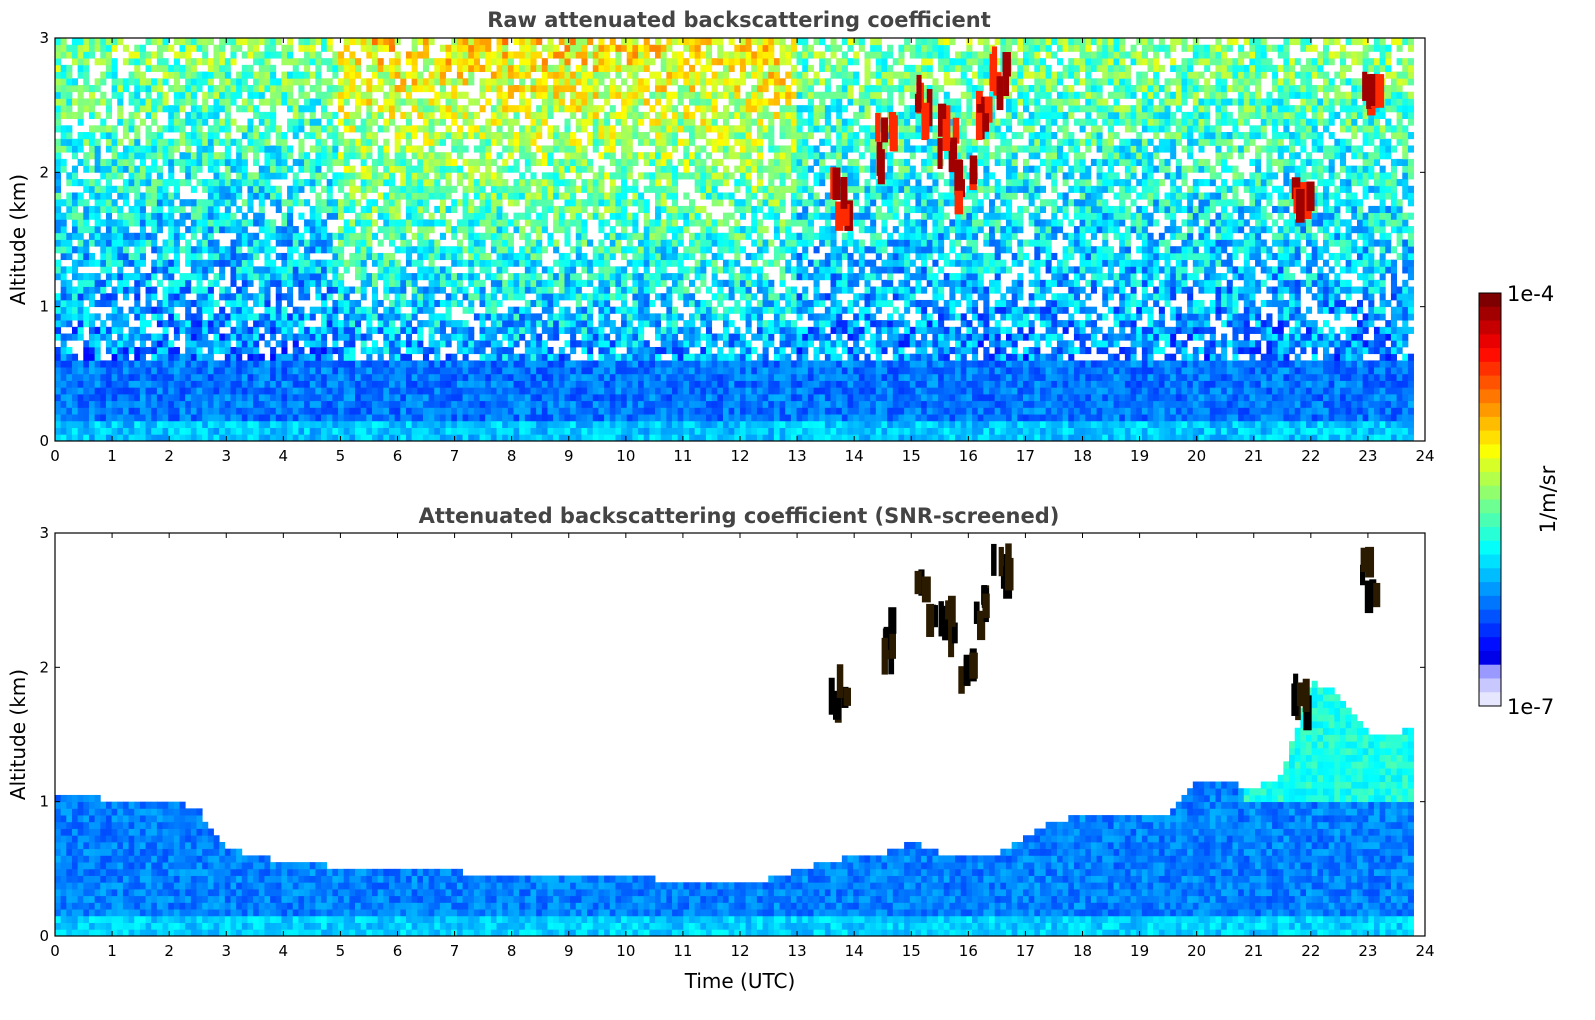  Describe the element at coordinates (1310, 456) in the screenshot. I see `x-tick-label: 22` at that location.